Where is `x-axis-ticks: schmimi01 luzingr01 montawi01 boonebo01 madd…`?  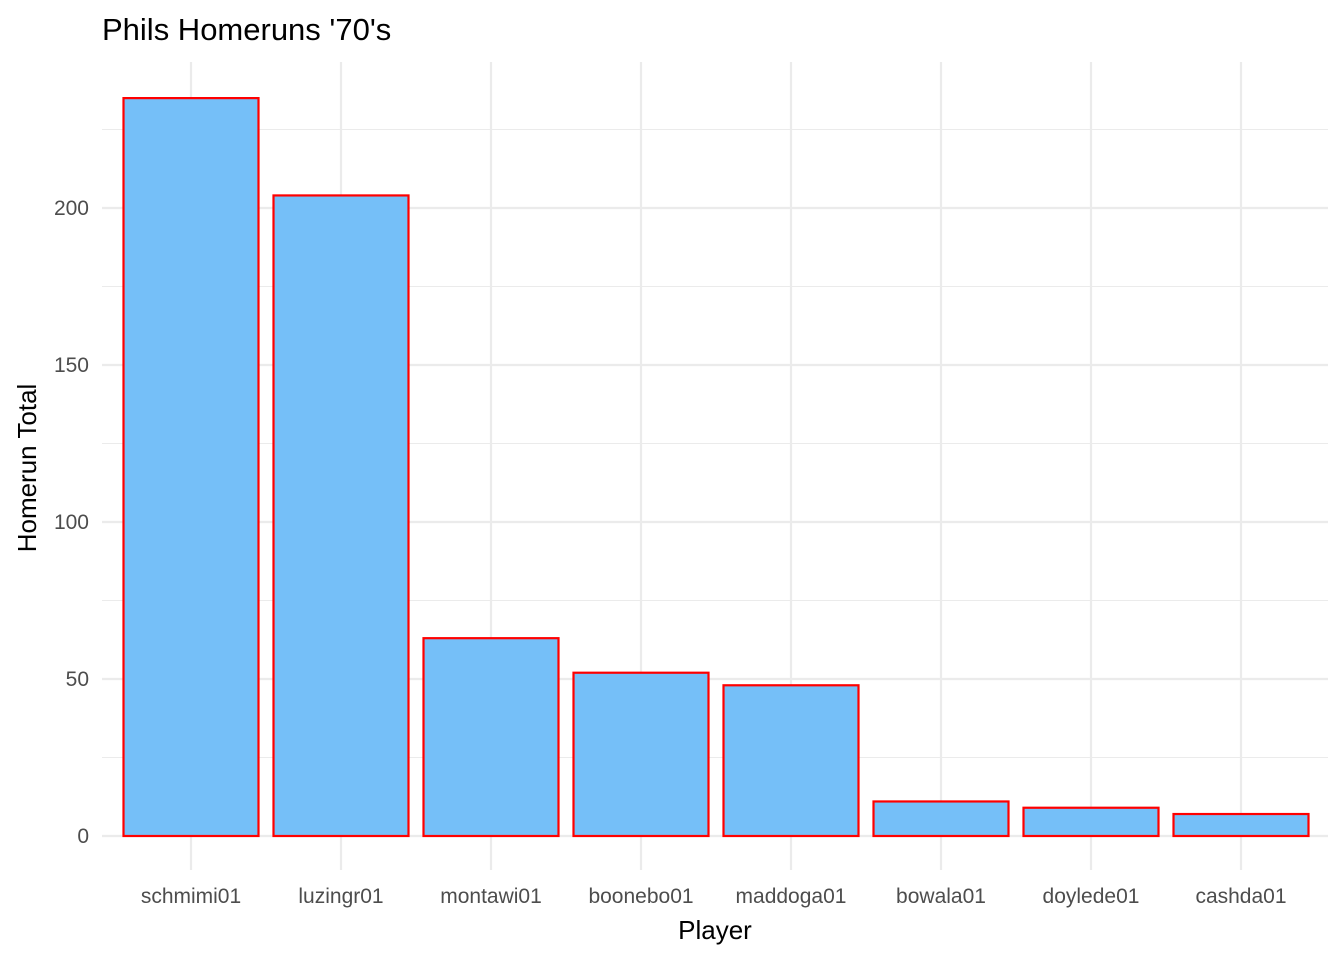
x-axis-ticks: schmimi01 luzingr01 montawi01 boonebo01 madd… is located at coordinates (714, 896).